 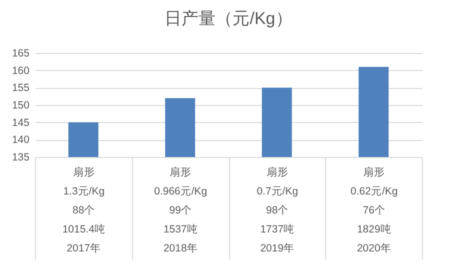 What do you see at coordinates (84, 210) in the screenshot?
I see `x-tick-label: 扇形 1.3元/Kg 88个 1015.4吨 2017年` at bounding box center [84, 210].